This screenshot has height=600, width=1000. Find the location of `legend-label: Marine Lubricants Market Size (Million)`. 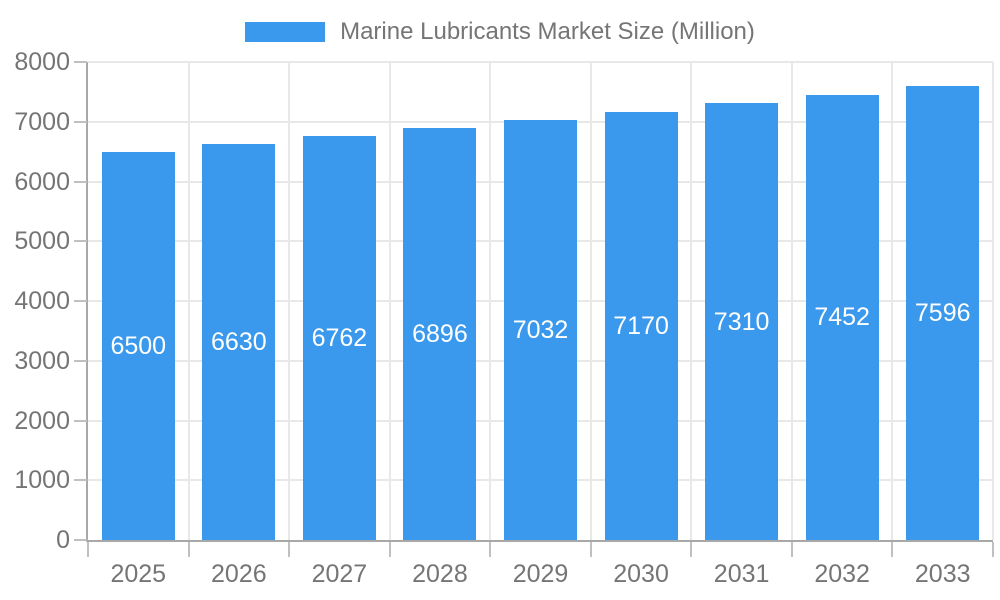

legend-label: Marine Lubricants Market Size (Million) is located at coordinates (547, 31).